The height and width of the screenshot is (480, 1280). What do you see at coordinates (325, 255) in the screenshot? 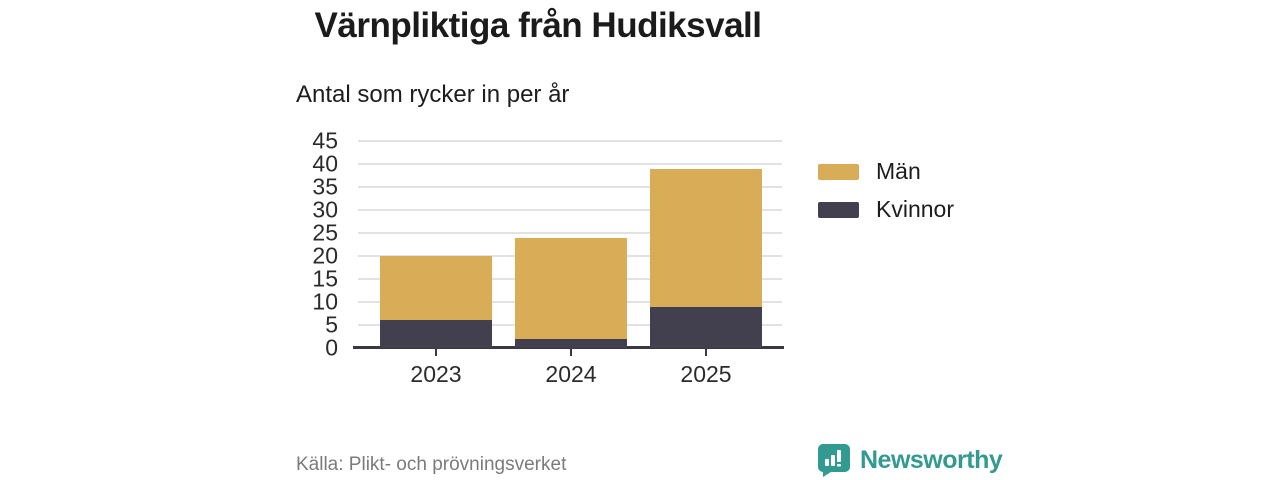
I see `y-axis-label: 20` at bounding box center [325, 255].